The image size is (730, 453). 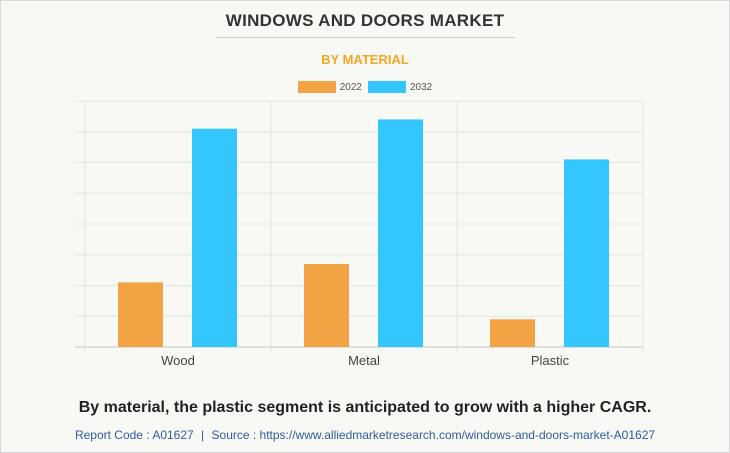 I want to click on legend-label-2032: 2032, so click(x=421, y=87).